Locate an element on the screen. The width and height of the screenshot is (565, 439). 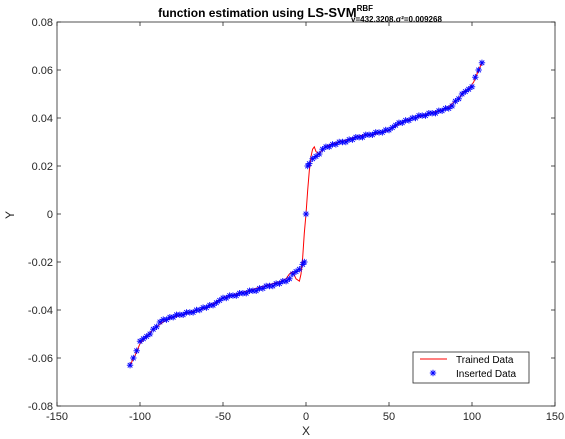
y-tick-label: -0.04 is located at coordinates (40, 311).